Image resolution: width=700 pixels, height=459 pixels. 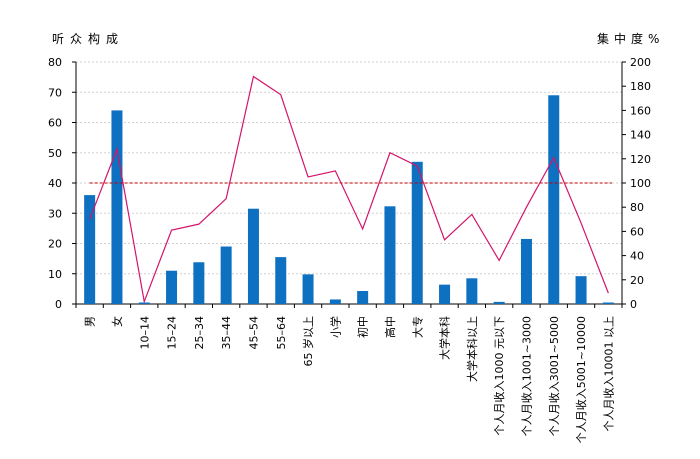 I want to click on x-tick-label: 10–14, so click(x=144, y=333).